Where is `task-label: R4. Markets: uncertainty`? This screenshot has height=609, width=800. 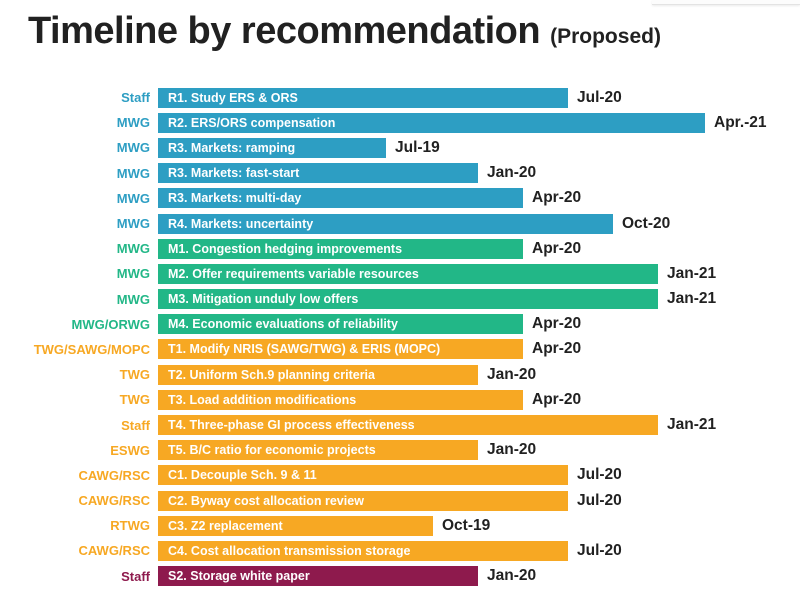
task-label: R4. Markets: uncertainty is located at coordinates (241, 223).